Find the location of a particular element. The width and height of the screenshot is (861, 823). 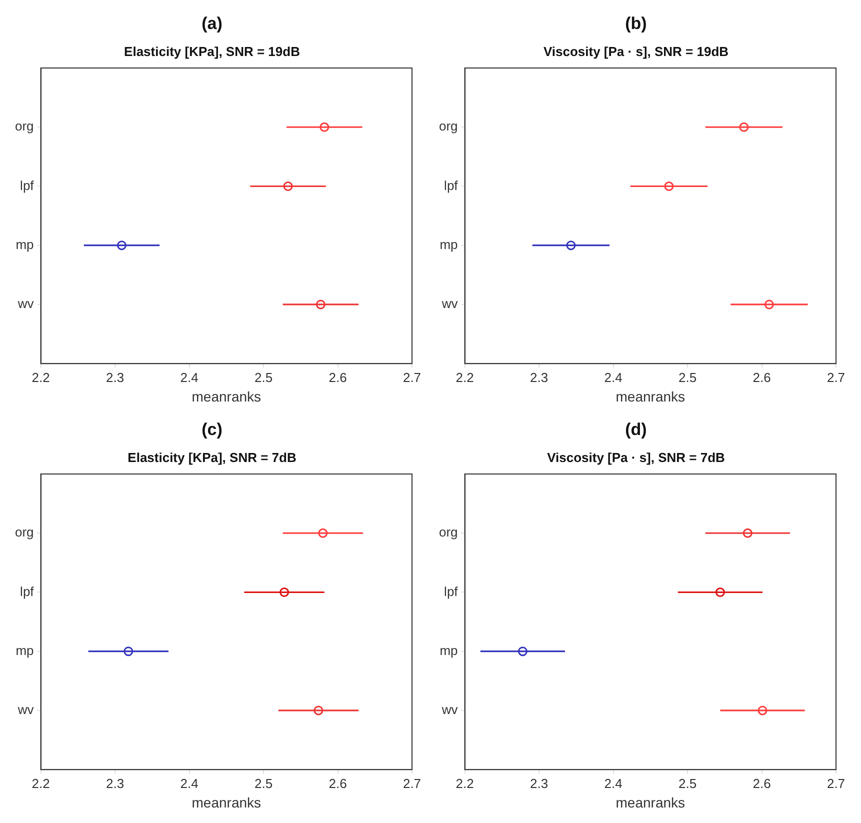

chart-subtitle: Viscosity [Pa · s], SNR = 7dB is located at coordinates (636, 457).